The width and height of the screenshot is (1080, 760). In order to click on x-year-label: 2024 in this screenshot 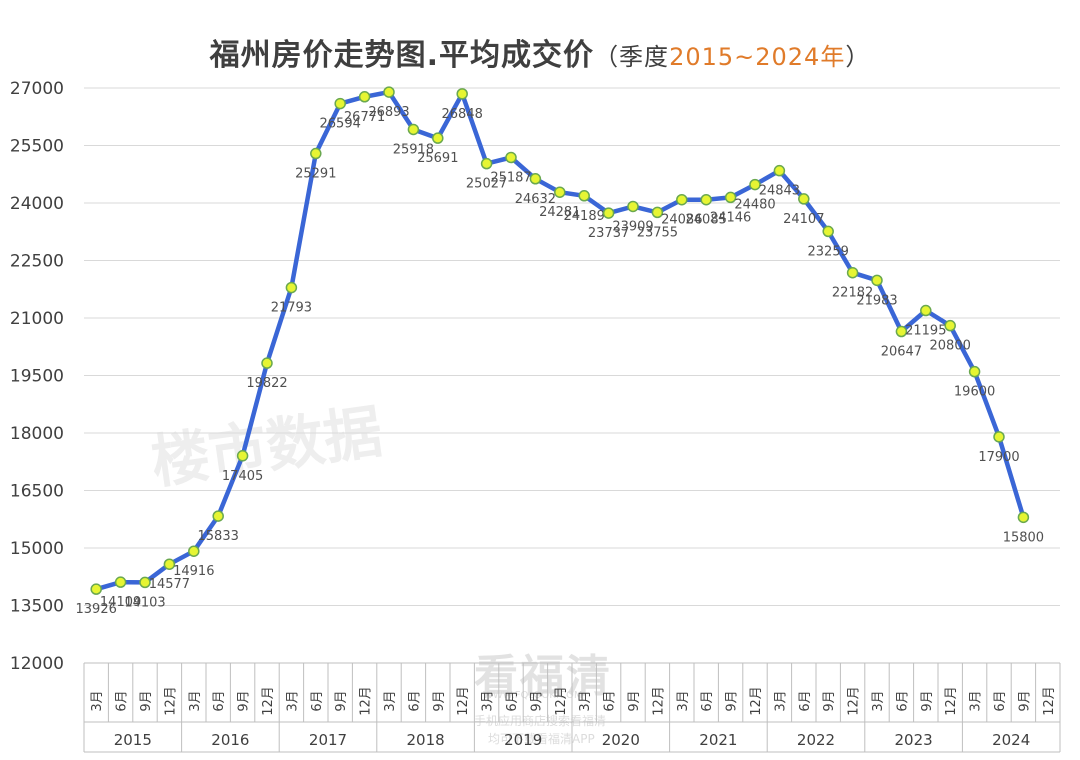, I will do `click(1011, 740)`.